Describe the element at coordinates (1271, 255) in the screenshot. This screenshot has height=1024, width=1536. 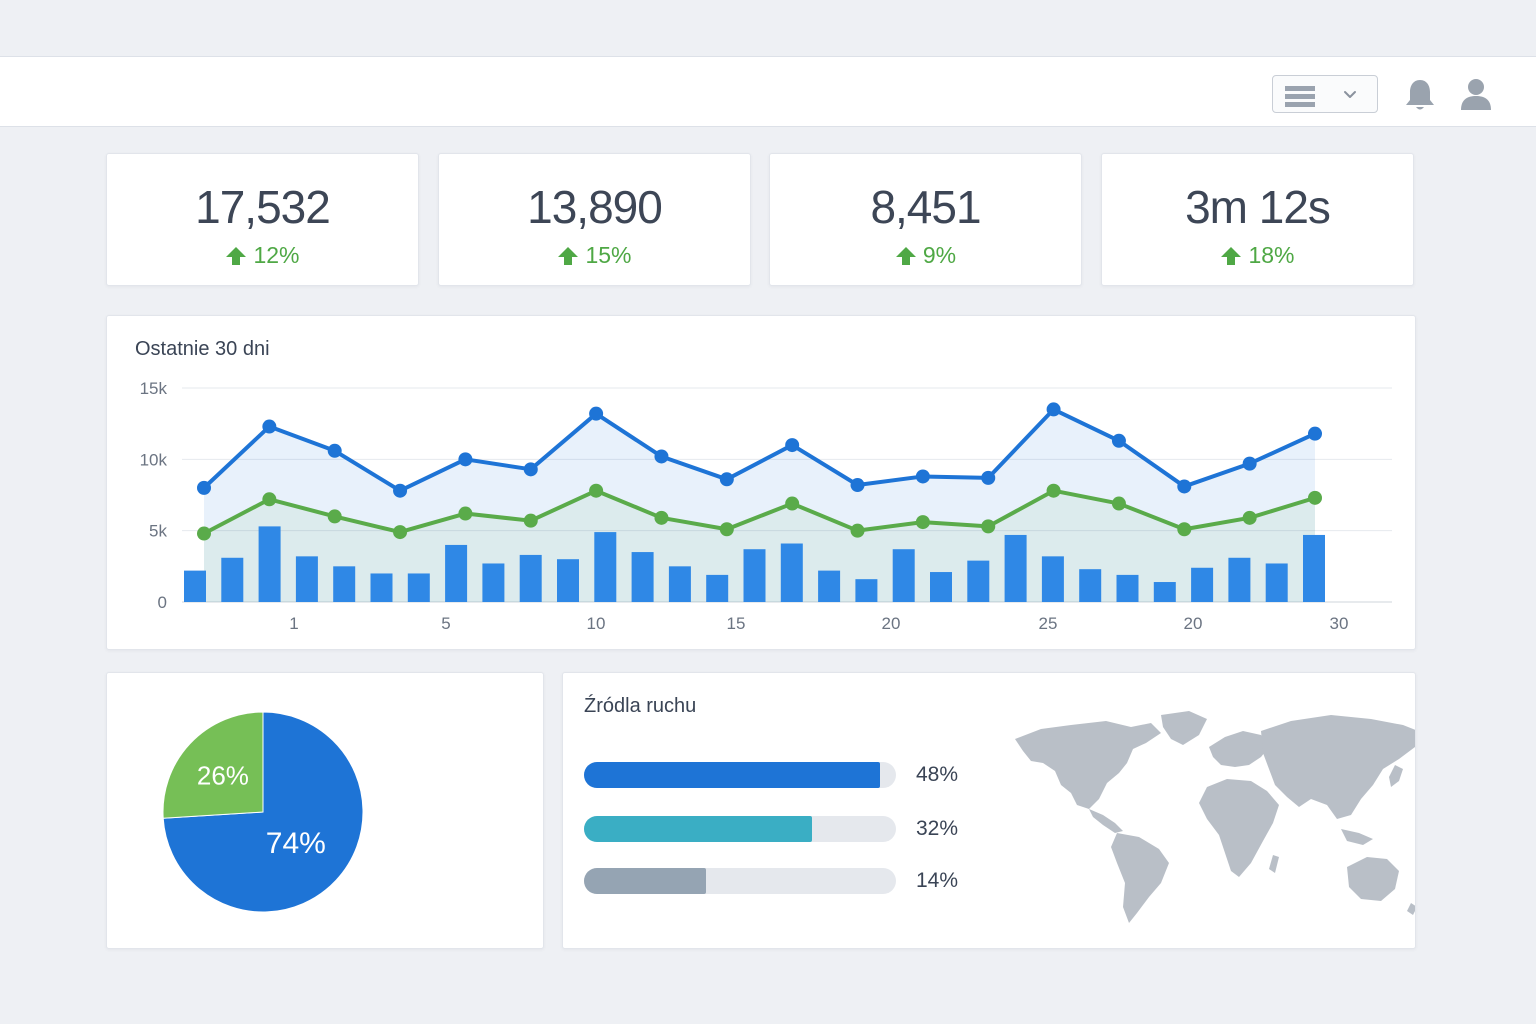
I see `kpi-delta-value: 18%` at that location.